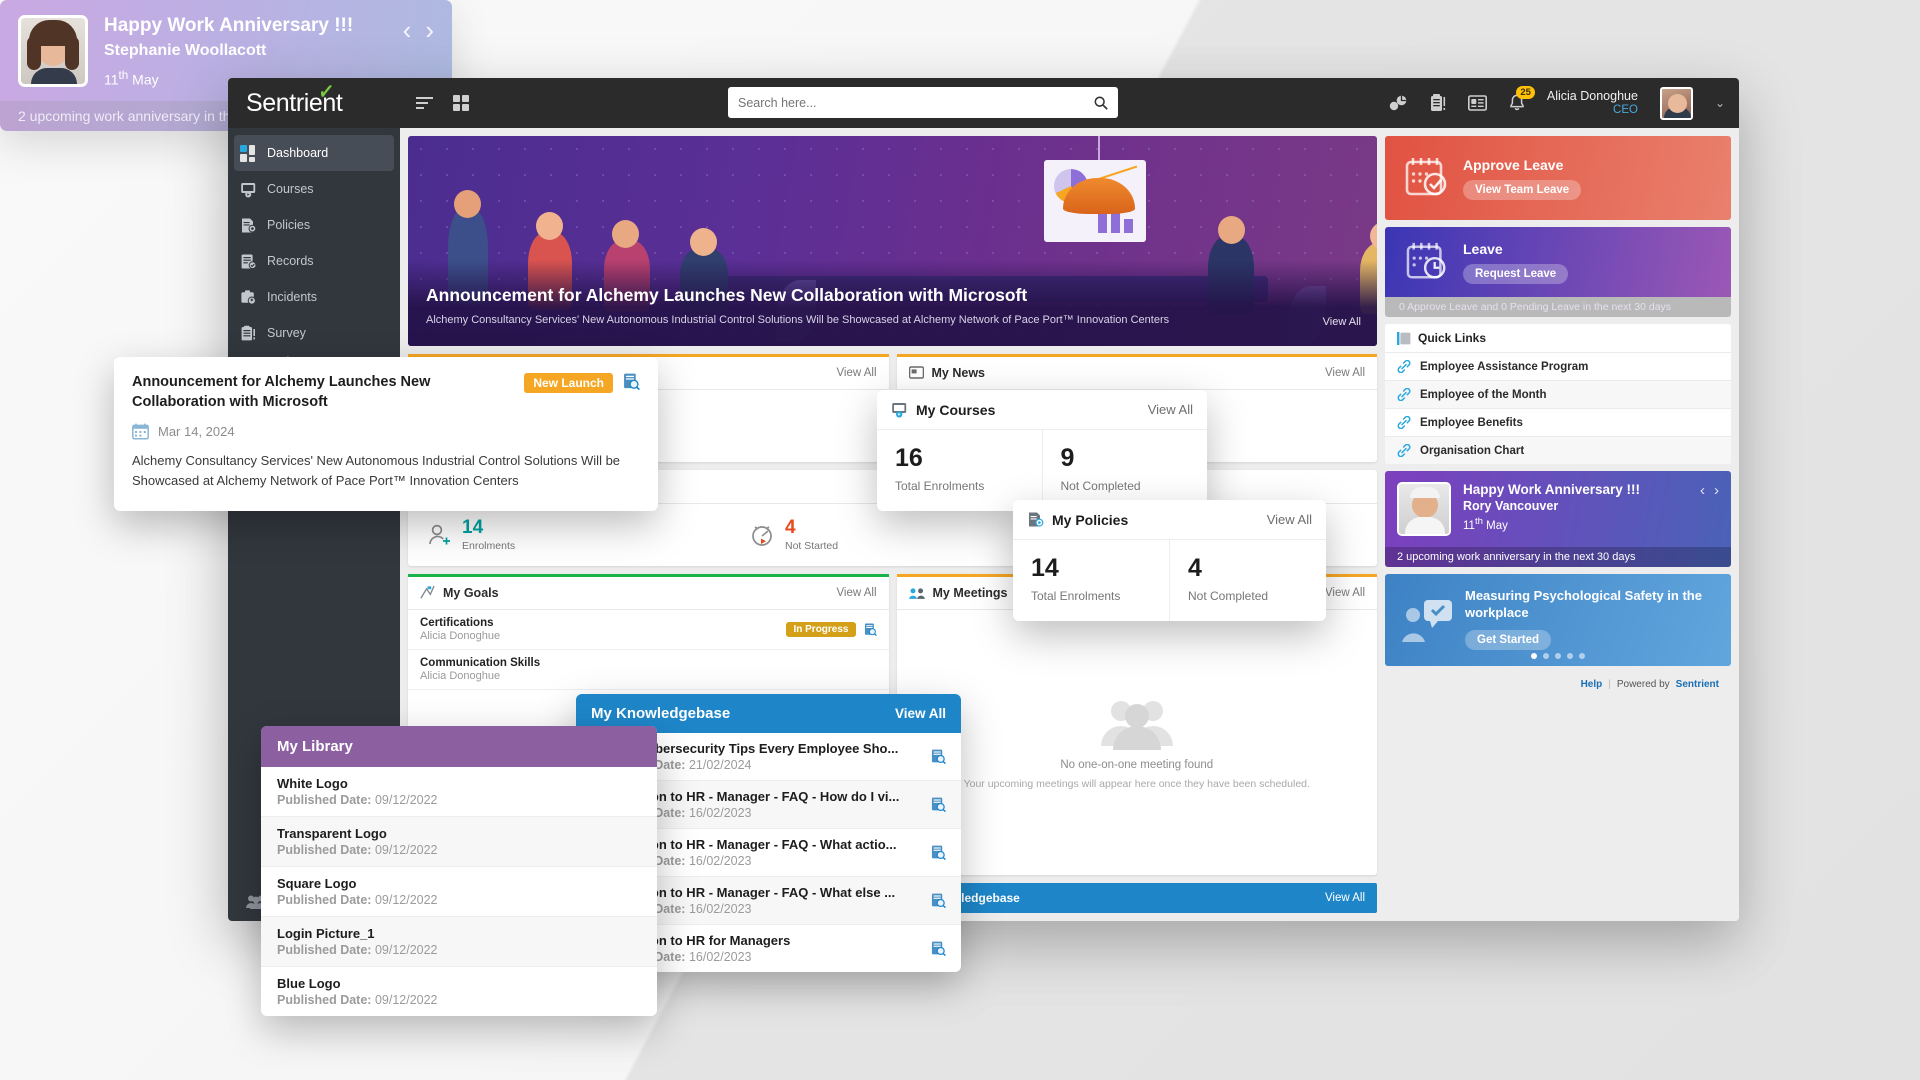 The width and height of the screenshot is (1920, 1080). I want to click on sidebar-item-policies: Policies, so click(314, 225).